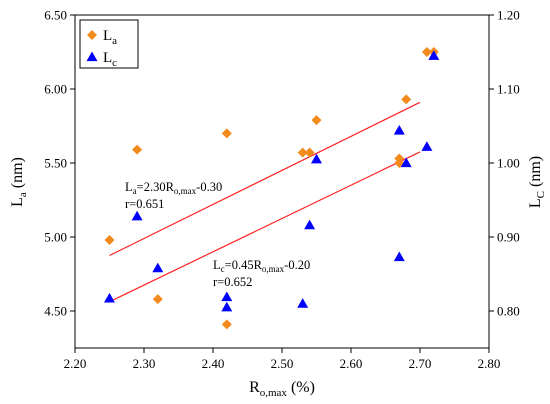  Describe the element at coordinates (282, 363) in the screenshot. I see `x-tick-label: 2.50` at that location.